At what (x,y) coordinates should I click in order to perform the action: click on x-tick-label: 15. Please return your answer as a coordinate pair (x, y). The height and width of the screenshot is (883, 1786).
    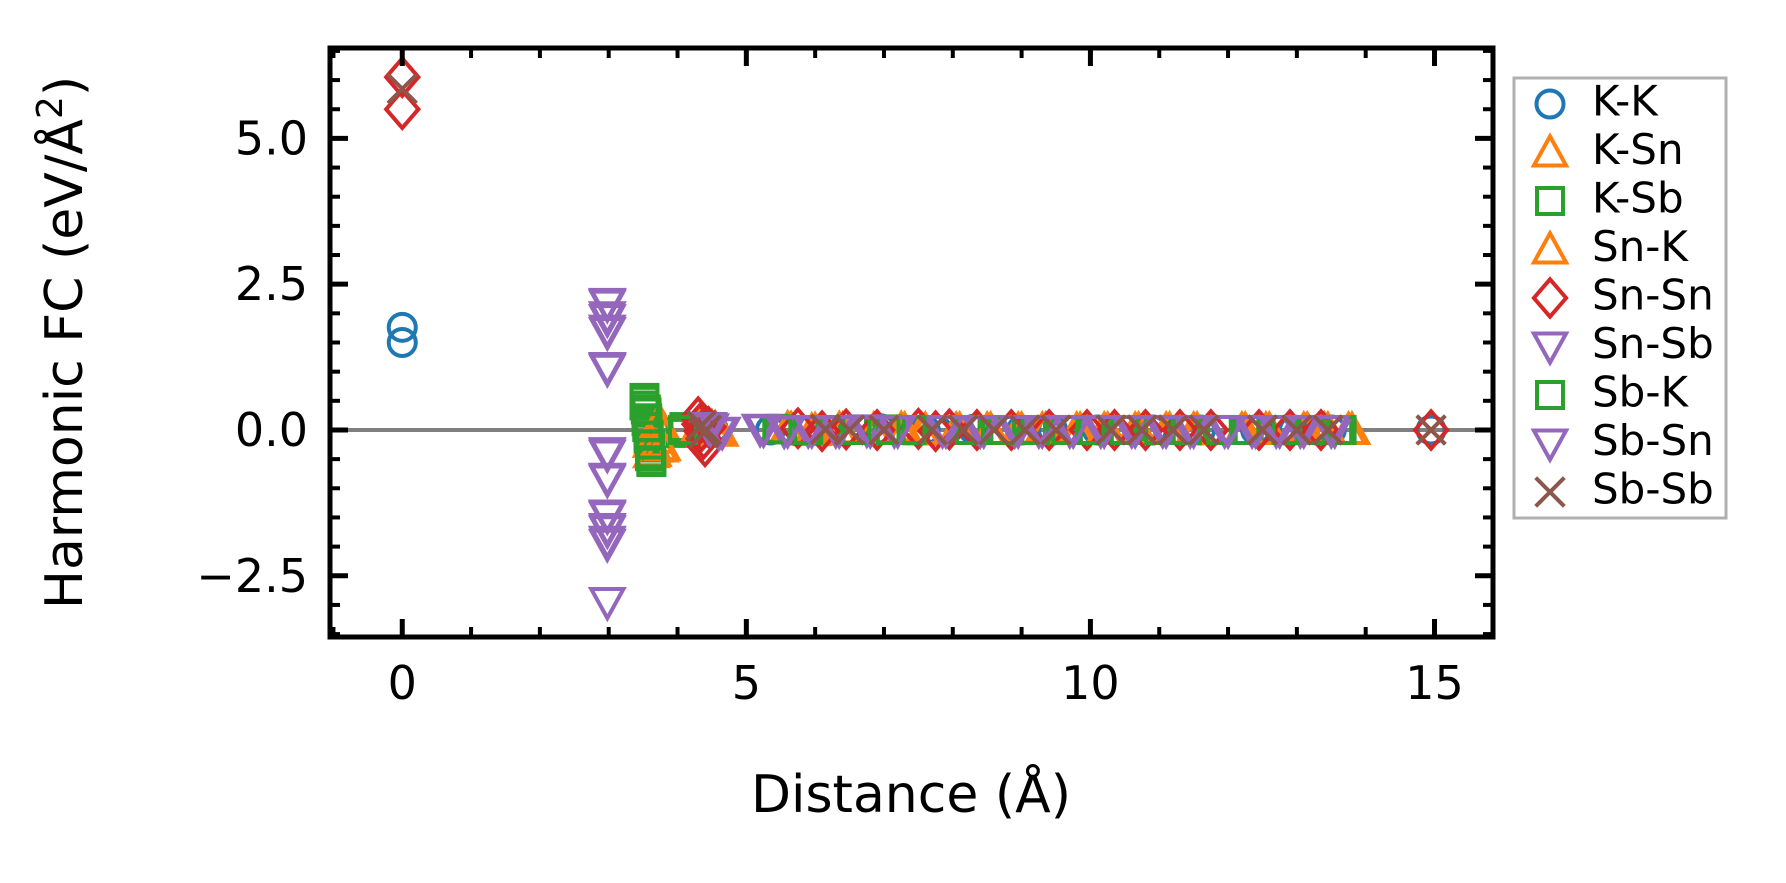
    Looking at the image, I should click on (1434, 683).